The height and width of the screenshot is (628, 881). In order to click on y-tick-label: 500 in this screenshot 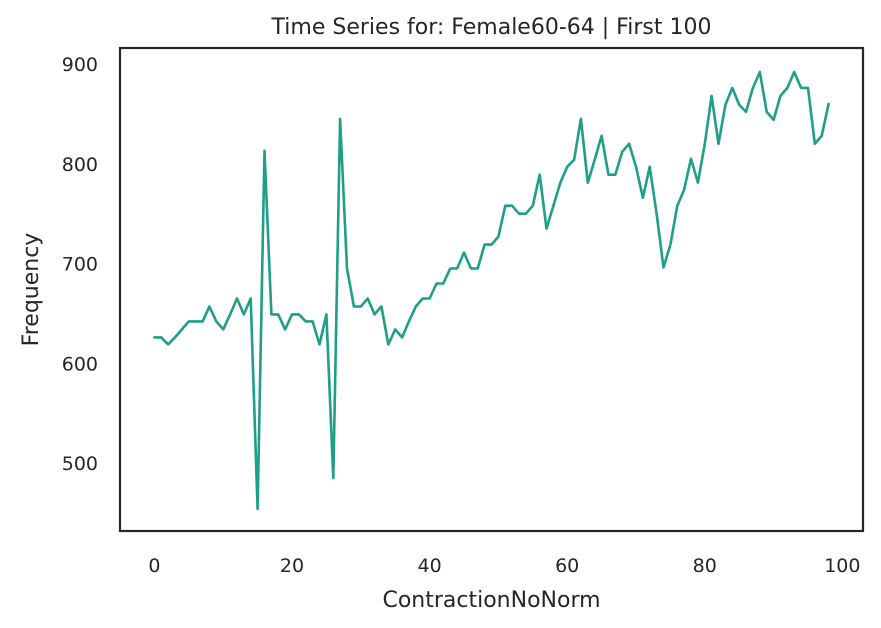, I will do `click(80, 464)`.